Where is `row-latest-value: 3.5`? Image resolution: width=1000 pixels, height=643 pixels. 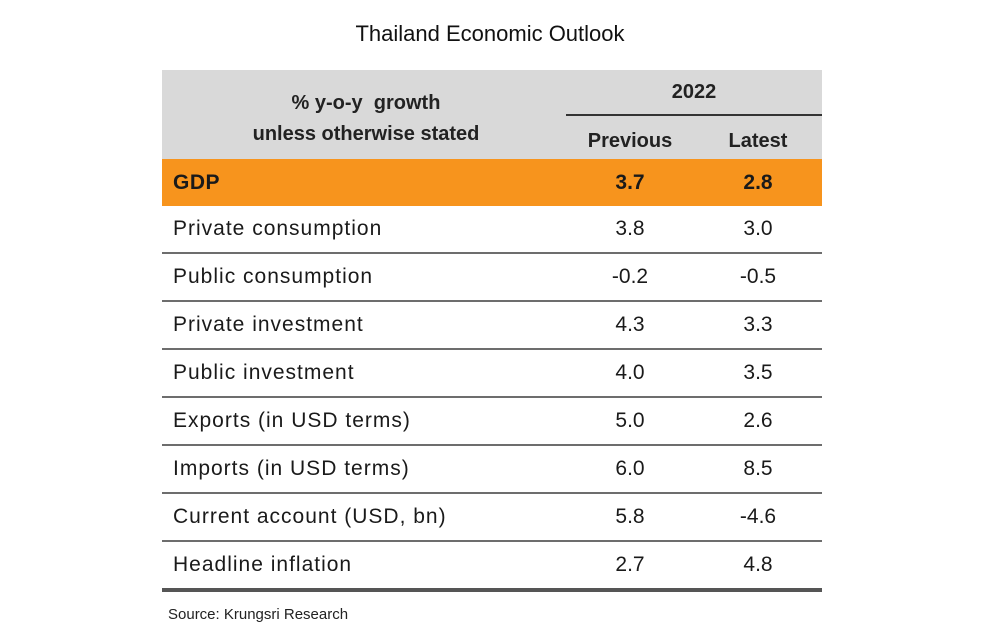 row-latest-value: 3.5 is located at coordinates (758, 372).